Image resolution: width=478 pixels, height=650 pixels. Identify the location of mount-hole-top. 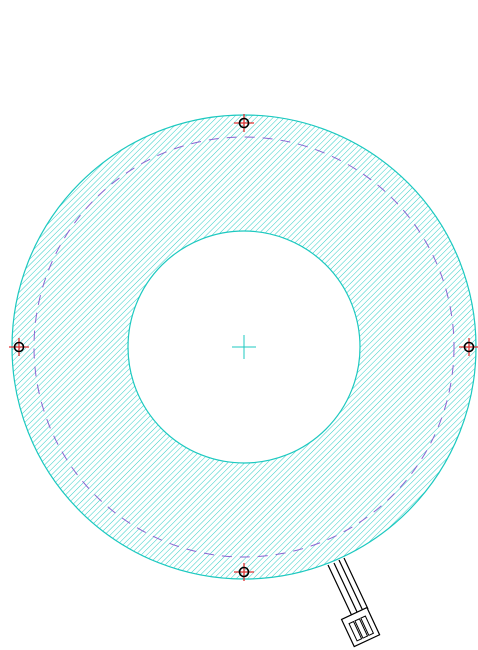
(244, 123).